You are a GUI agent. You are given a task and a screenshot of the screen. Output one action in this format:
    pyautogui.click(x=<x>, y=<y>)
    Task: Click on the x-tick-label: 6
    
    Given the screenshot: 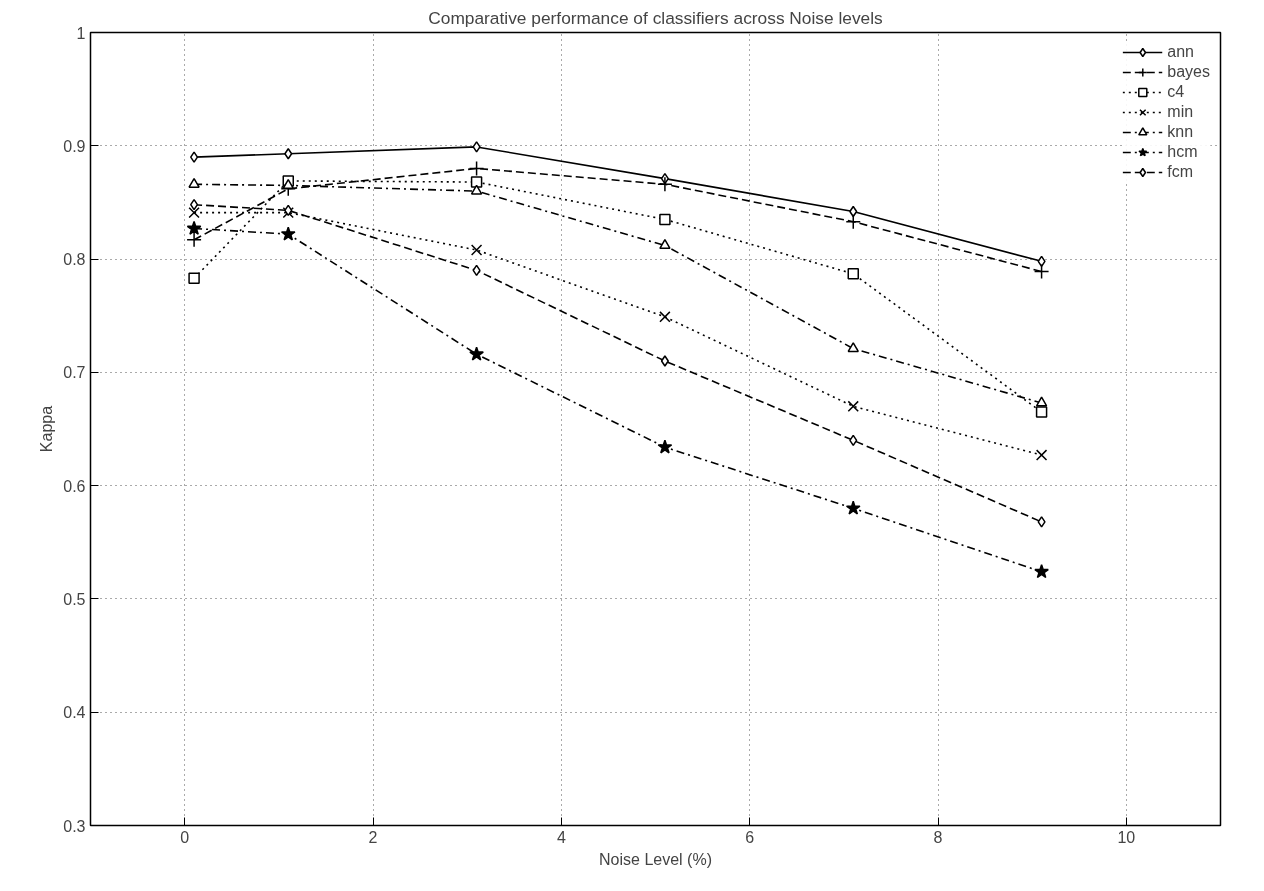 What is the action you would take?
    pyautogui.click(x=750, y=837)
    